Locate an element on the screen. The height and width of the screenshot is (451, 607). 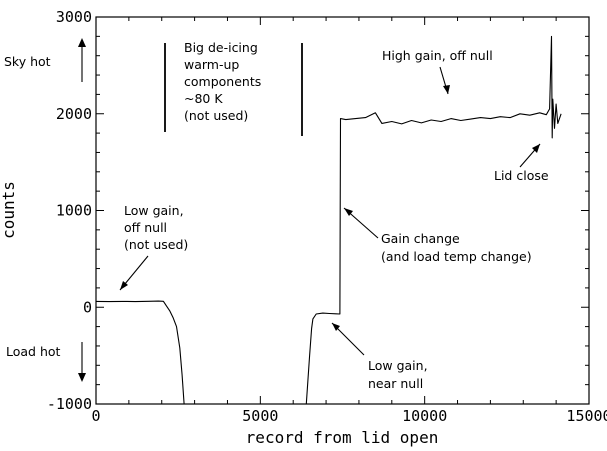
annotation-low-gain-off-null-line-2: off null is located at coordinates (145, 227).